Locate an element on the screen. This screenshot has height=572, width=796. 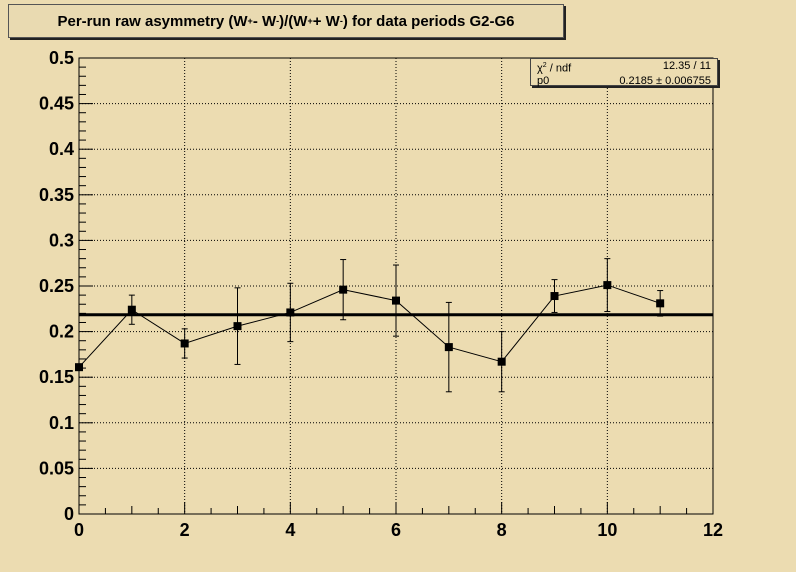
chi-symbol: χ is located at coordinates (540, 68).